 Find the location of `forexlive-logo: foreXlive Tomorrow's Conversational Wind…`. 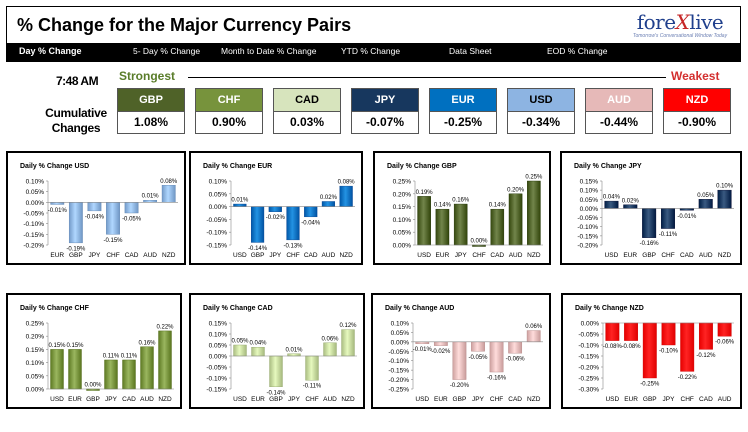

forexlive-logo: foreXlive Tomorrow's Conversational Wind… is located at coordinates (680, 25).